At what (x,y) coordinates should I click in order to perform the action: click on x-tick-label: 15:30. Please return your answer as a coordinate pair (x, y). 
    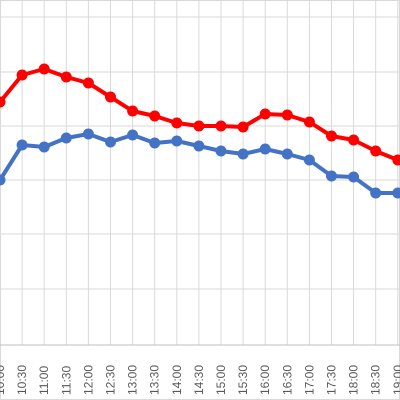
    Looking at the image, I should click on (243, 380).